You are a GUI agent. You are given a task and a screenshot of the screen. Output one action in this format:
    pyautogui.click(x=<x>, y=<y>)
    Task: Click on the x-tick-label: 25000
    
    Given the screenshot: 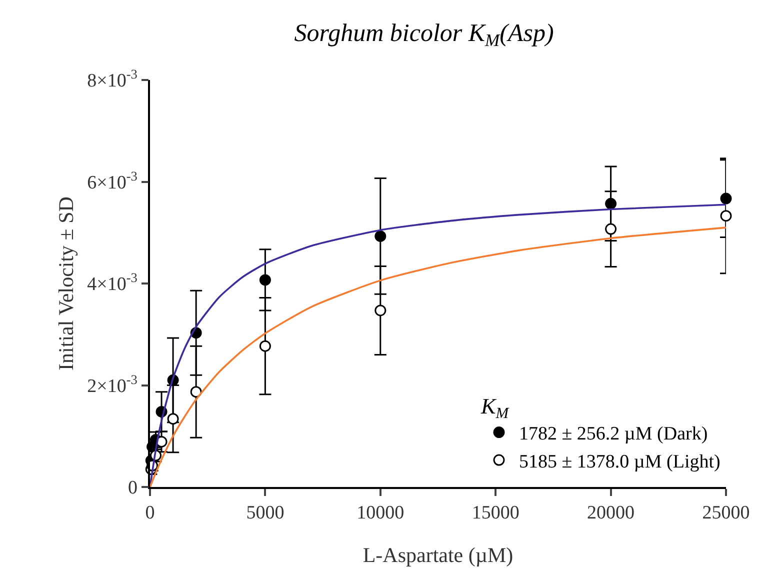 What is the action you would take?
    pyautogui.click(x=726, y=513)
    